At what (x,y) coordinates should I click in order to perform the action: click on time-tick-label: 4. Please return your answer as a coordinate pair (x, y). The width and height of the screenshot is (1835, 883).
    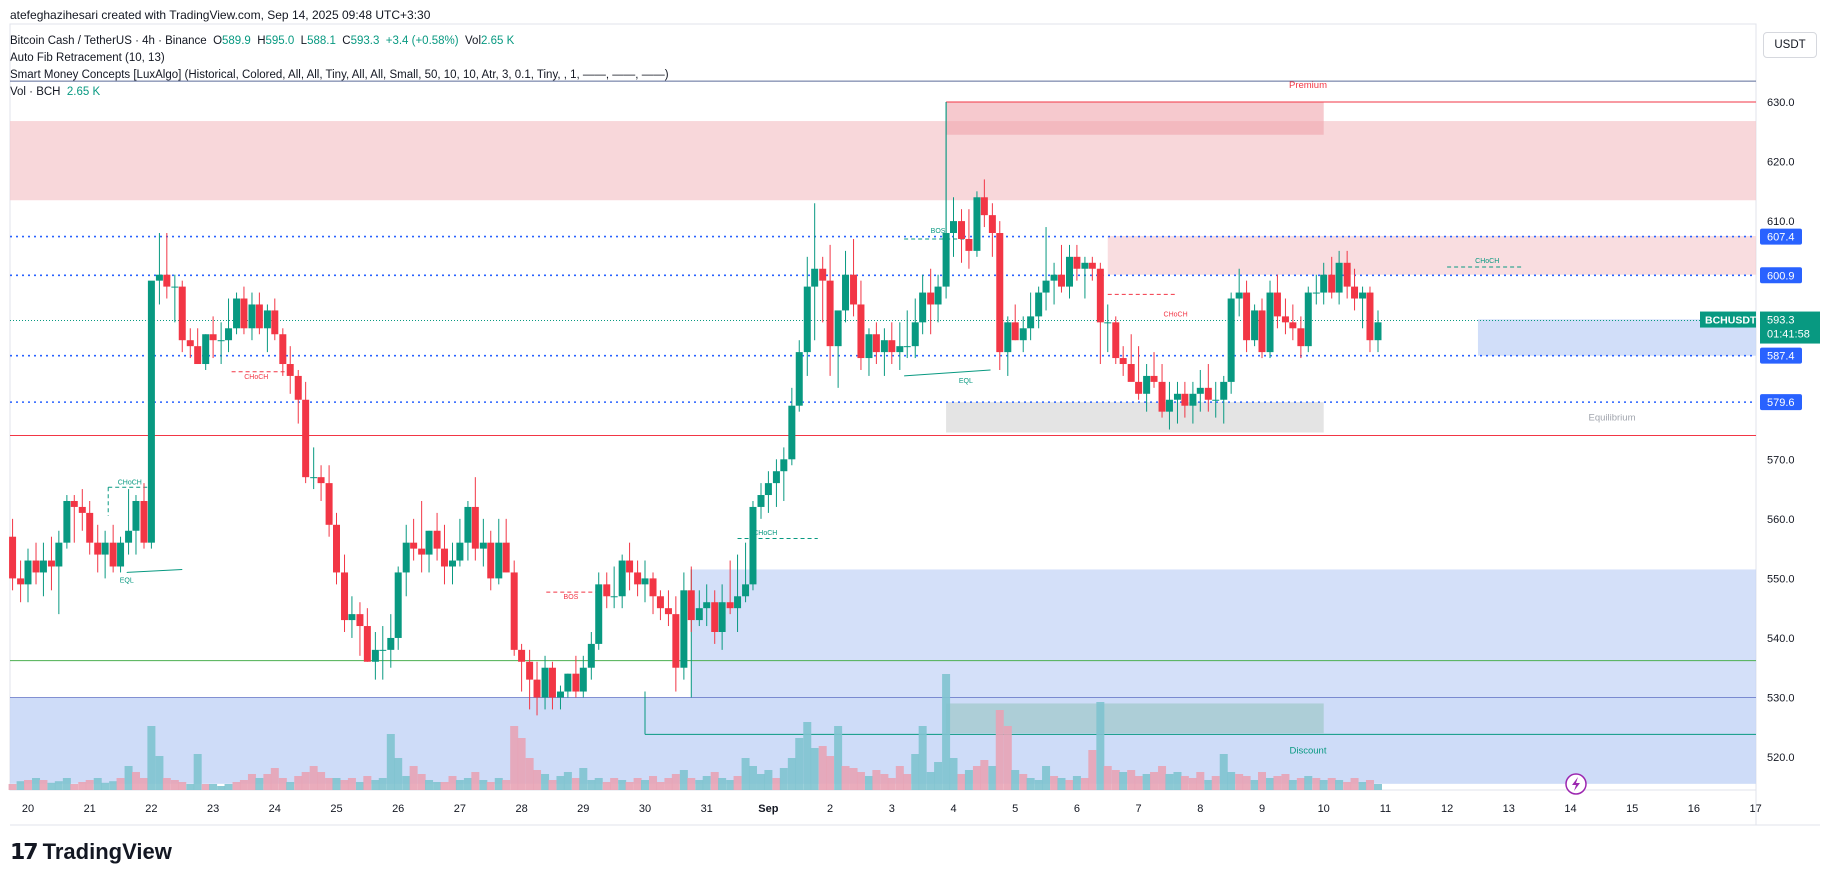
    Looking at the image, I should click on (953, 809).